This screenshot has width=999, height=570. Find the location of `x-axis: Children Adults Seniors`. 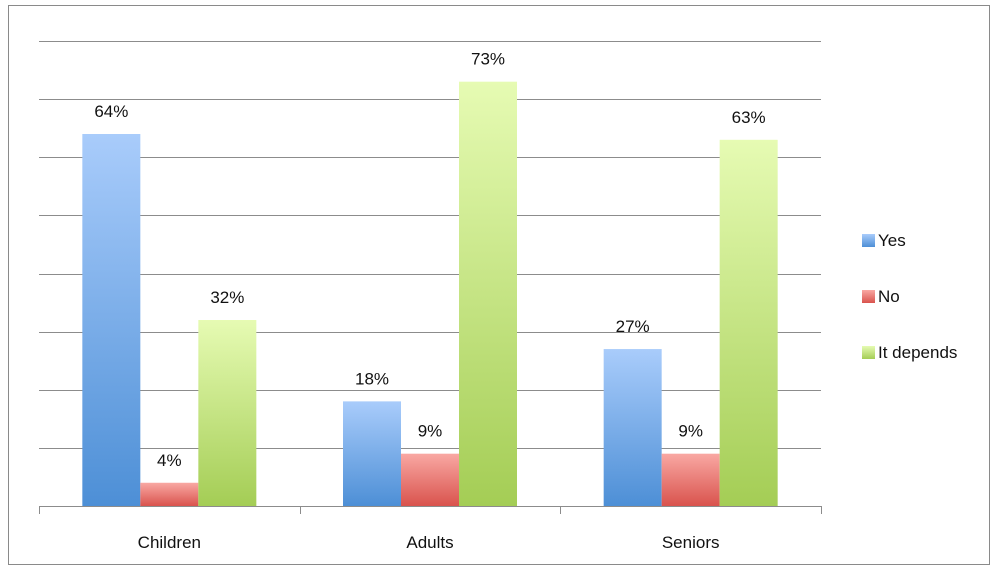

x-axis: Children Adults Seniors is located at coordinates (430, 529).